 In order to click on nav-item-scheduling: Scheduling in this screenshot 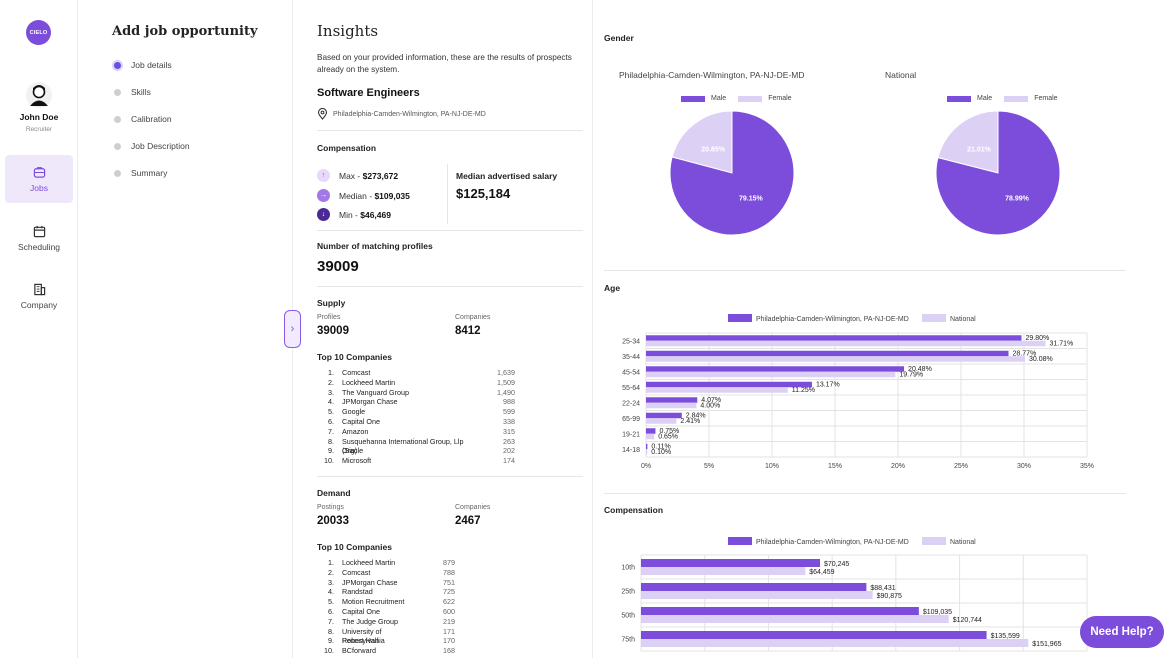, I will do `click(39, 238)`.